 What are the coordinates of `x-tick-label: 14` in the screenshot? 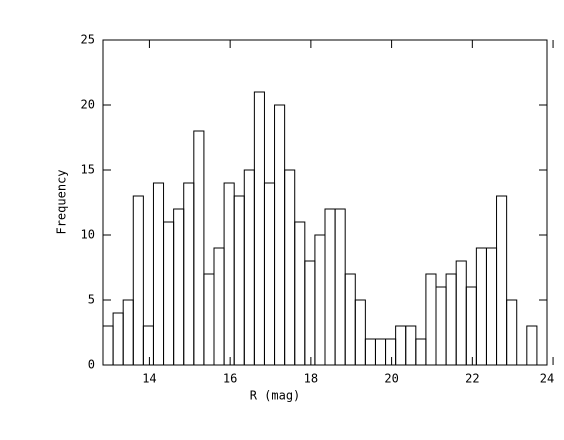 It's located at (149, 379).